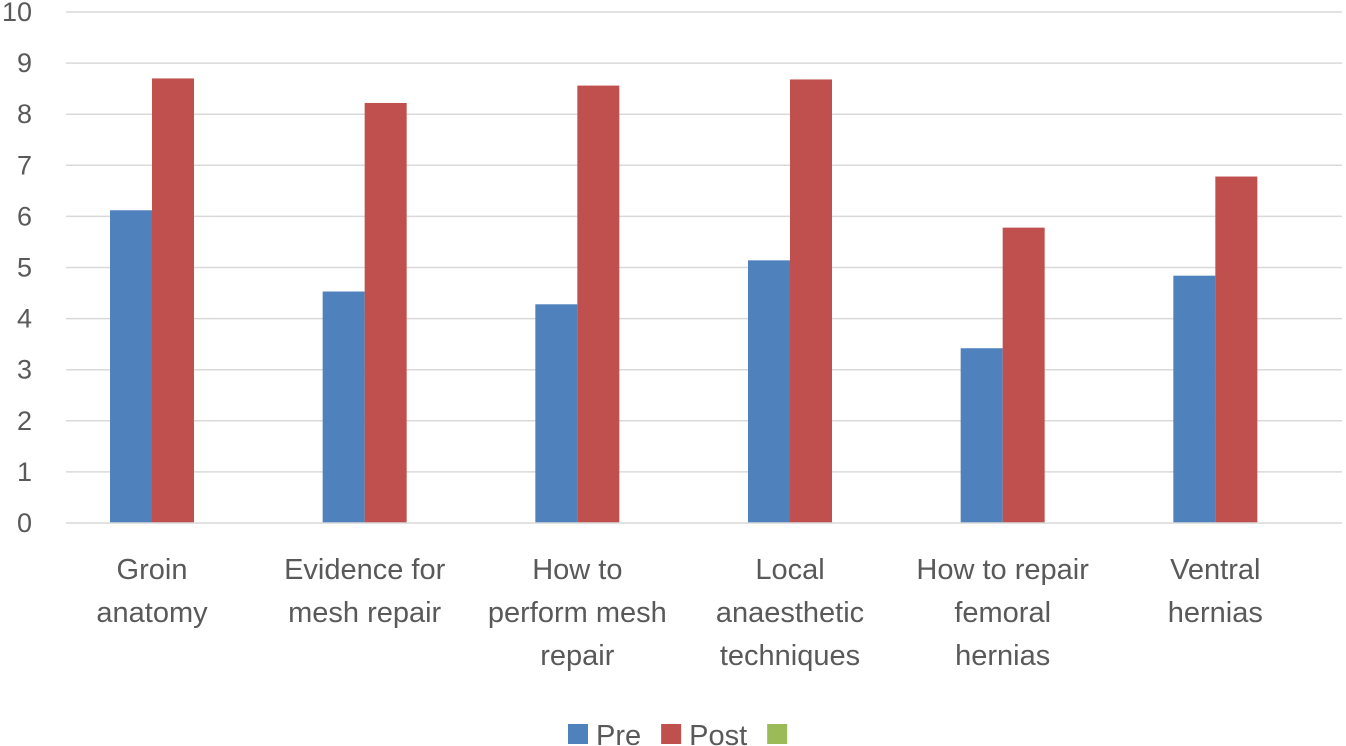 This screenshot has height=746, width=1346. What do you see at coordinates (24, 114) in the screenshot?
I see `y-tick-label: 8` at bounding box center [24, 114].